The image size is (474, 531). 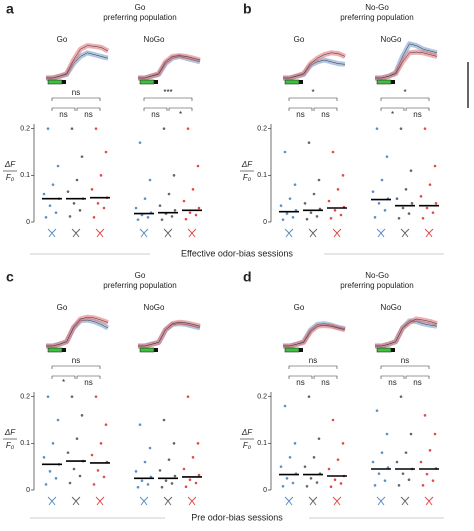 What do you see at coordinates (154, 307) in the screenshot?
I see `subplot-label: NoGo` at bounding box center [154, 307].